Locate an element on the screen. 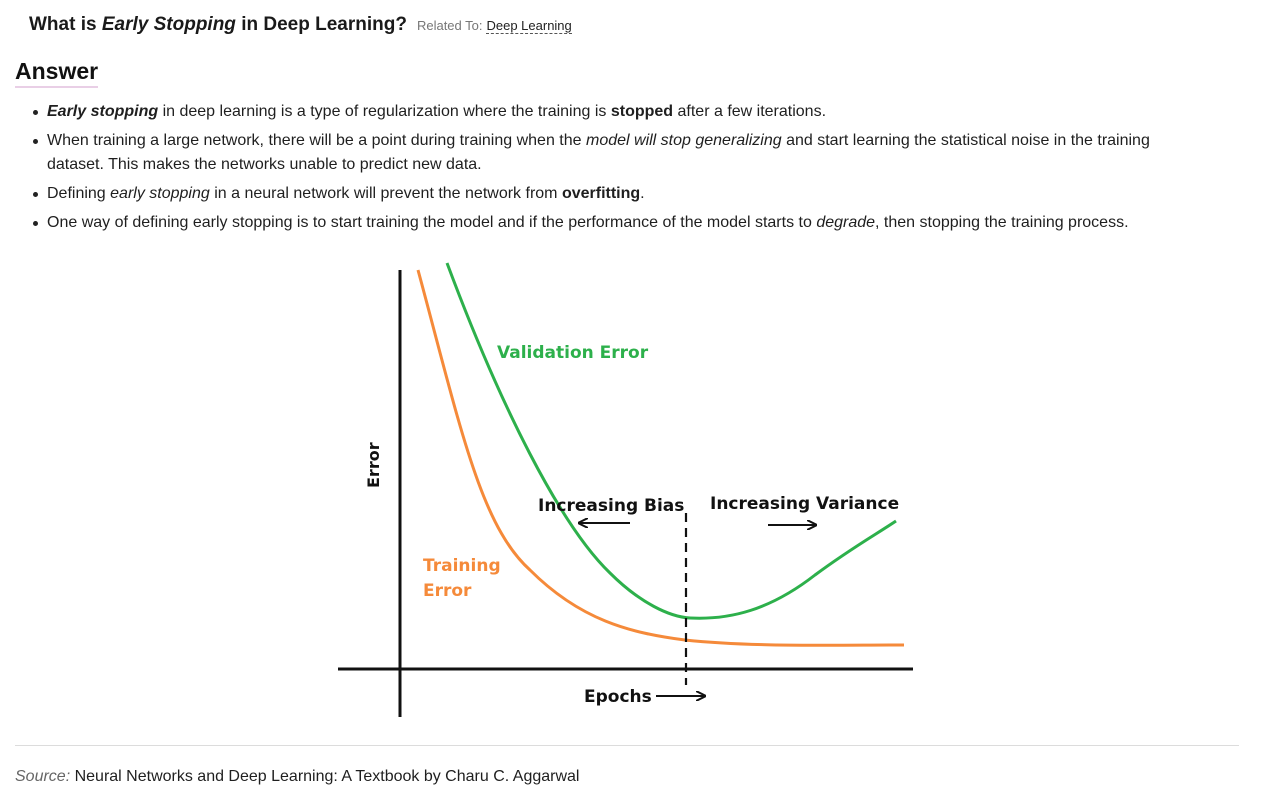 This screenshot has width=1264, height=806. bullet-bold: overfitting is located at coordinates (601, 193).